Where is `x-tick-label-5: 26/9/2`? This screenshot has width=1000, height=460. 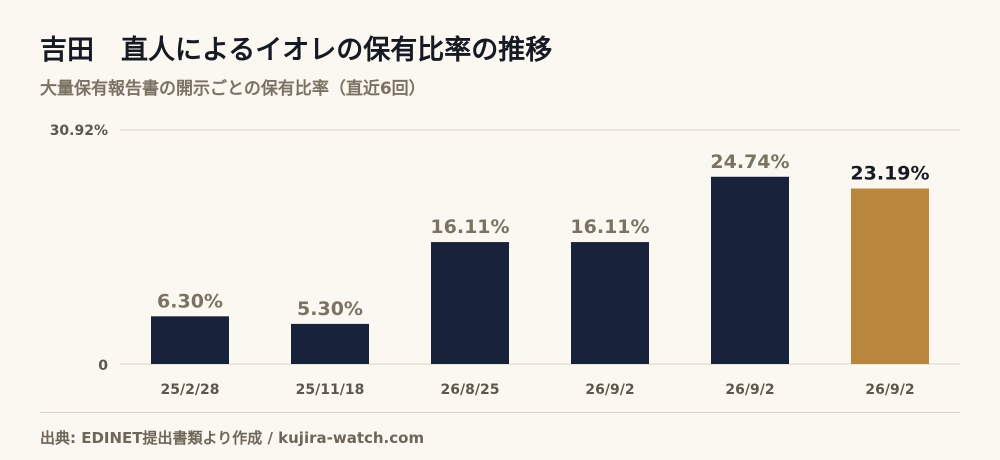
x-tick-label-5: 26/9/2 is located at coordinates (749, 390).